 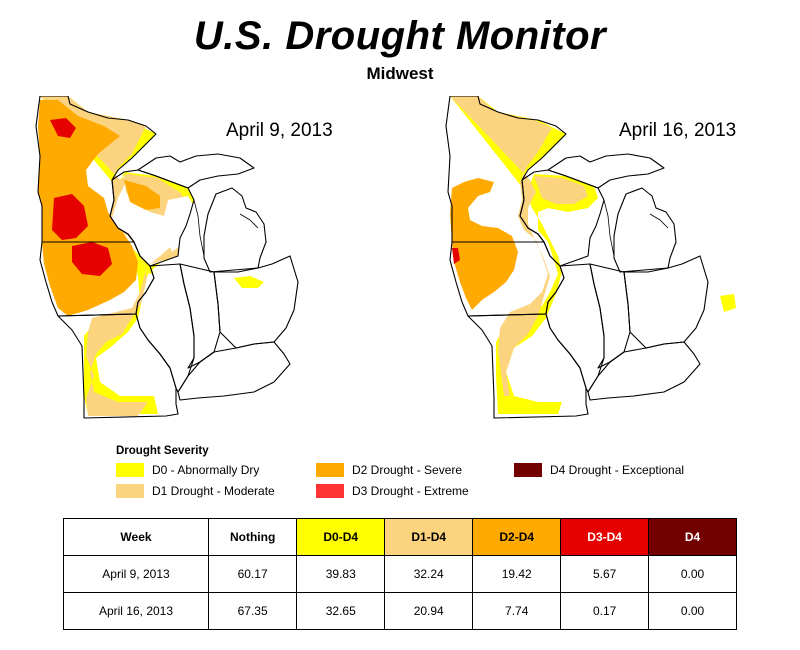 What do you see at coordinates (605, 574) in the screenshot?
I see `cell-d3-d4: 5.67` at bounding box center [605, 574].